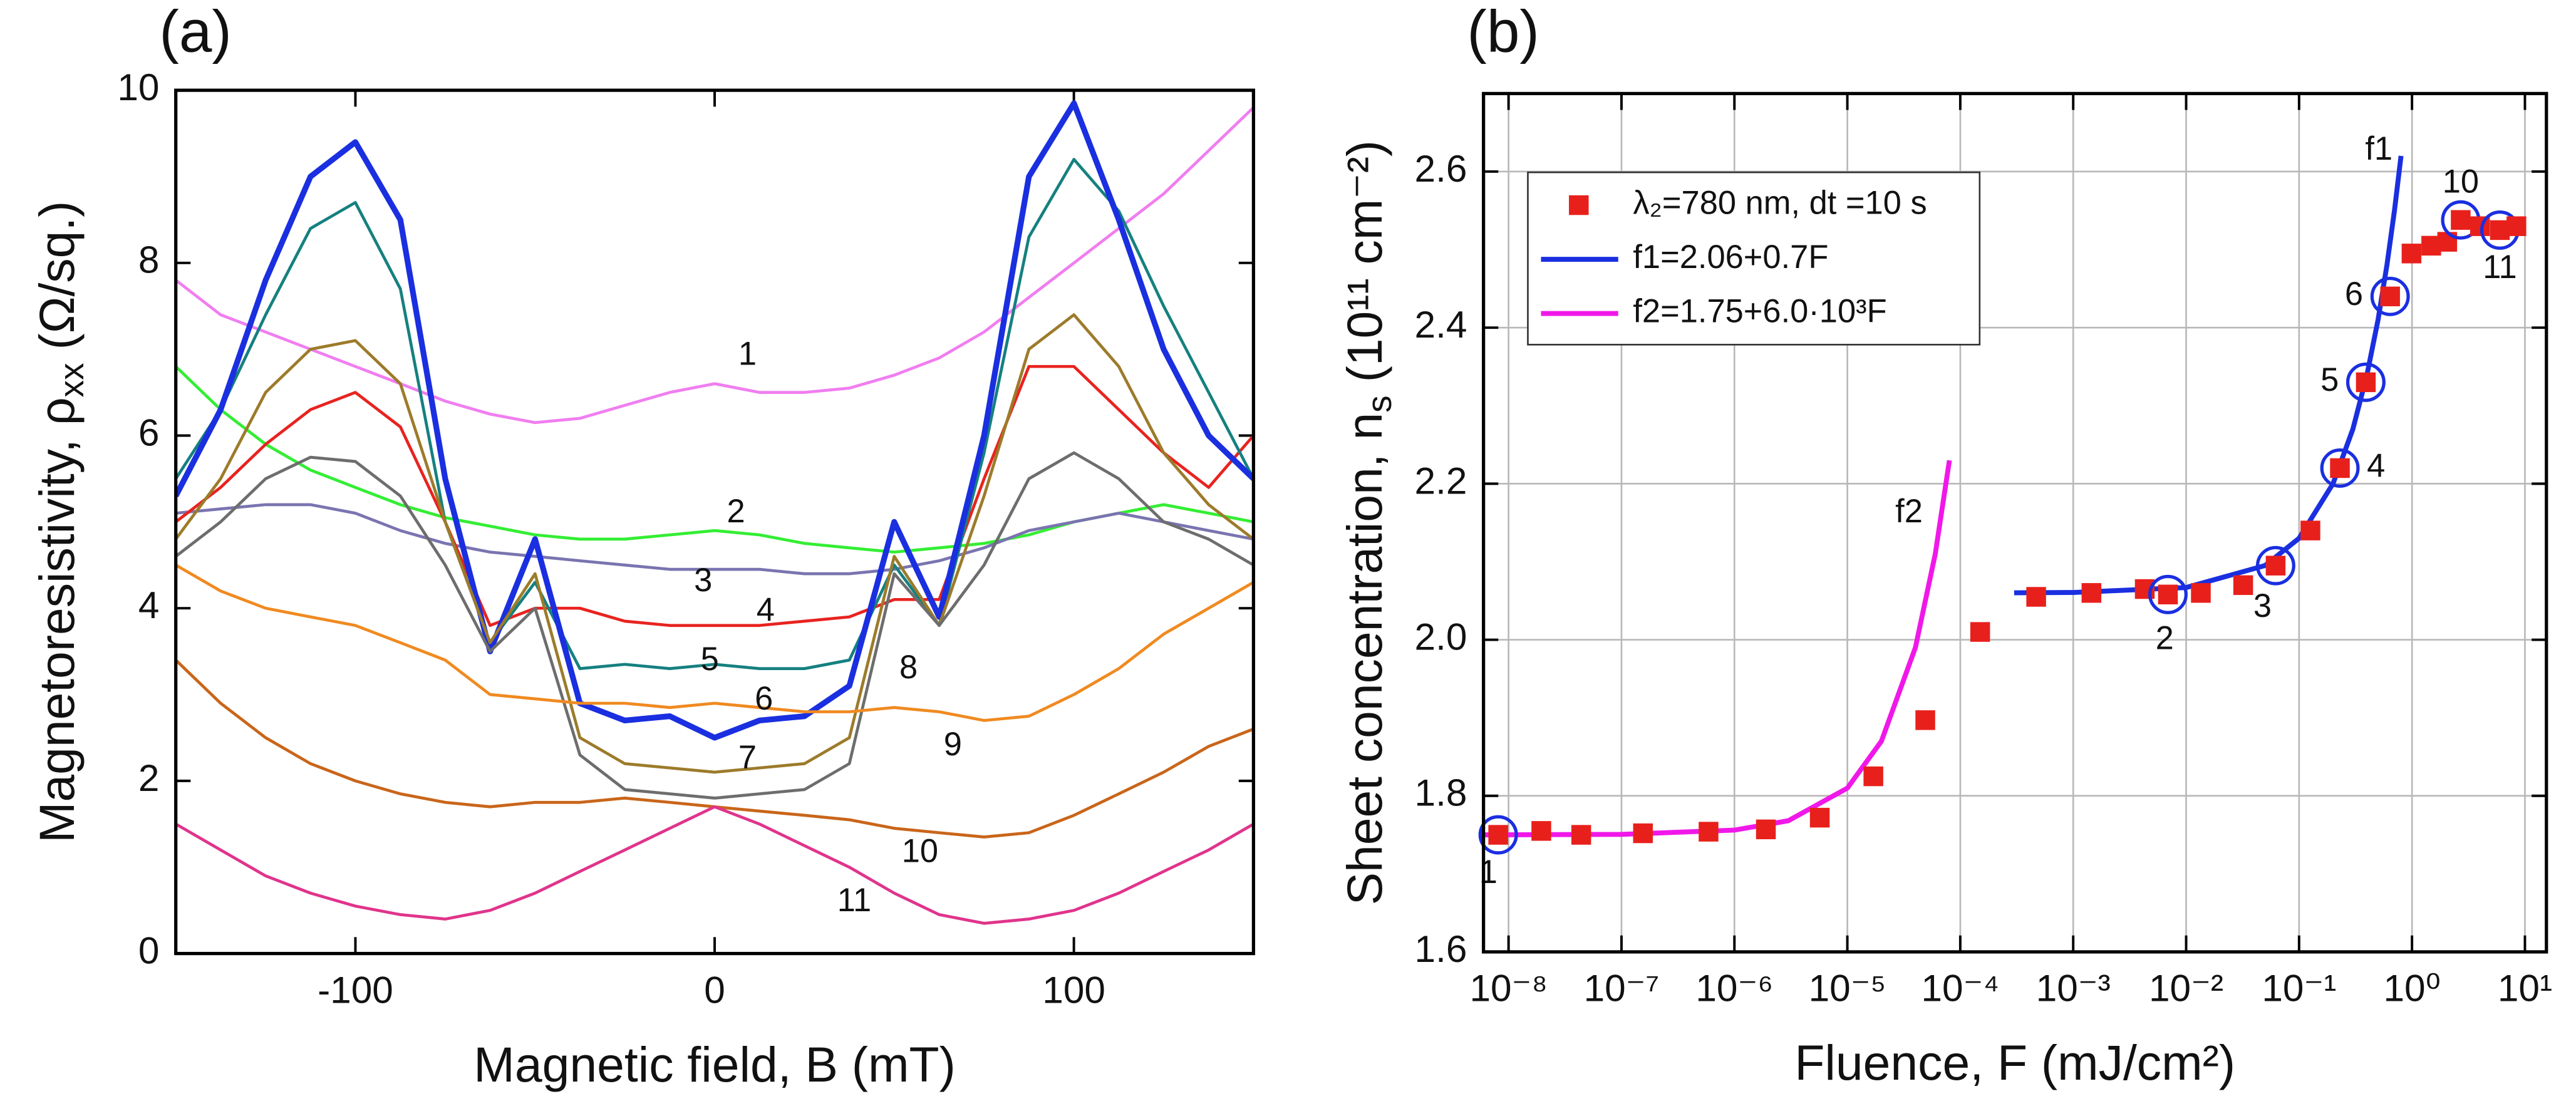 The height and width of the screenshot is (1116, 2576). What do you see at coordinates (1717, 649) in the screenshot?
I see `fit-line` at bounding box center [1717, 649].